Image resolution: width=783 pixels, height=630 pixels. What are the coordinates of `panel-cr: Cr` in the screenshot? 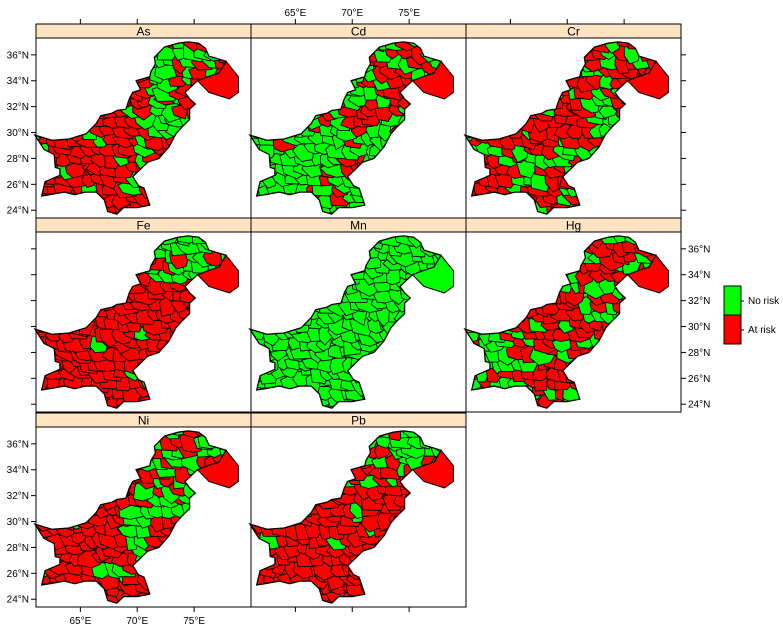 It's located at (572, 121).